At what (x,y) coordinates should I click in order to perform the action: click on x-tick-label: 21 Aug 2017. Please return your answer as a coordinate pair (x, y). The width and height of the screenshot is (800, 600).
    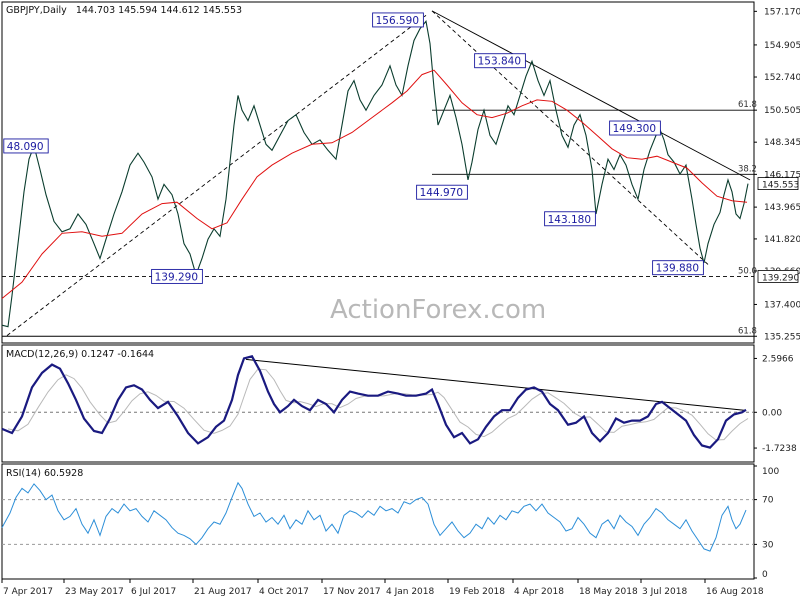
    Looking at the image, I should click on (223, 592).